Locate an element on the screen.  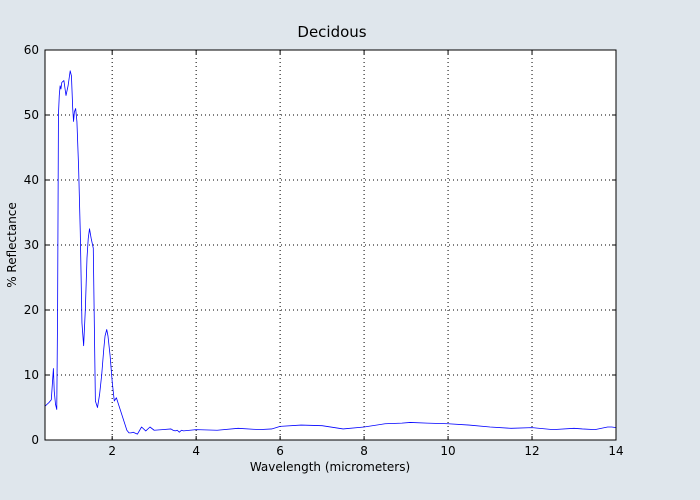
x-tick-label: 12 is located at coordinates (531, 451).